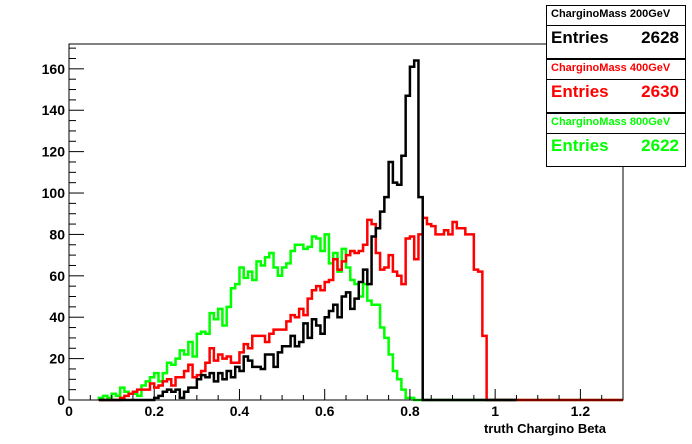 The image size is (692, 444). I want to click on y-tick-label: 140, so click(54, 110).